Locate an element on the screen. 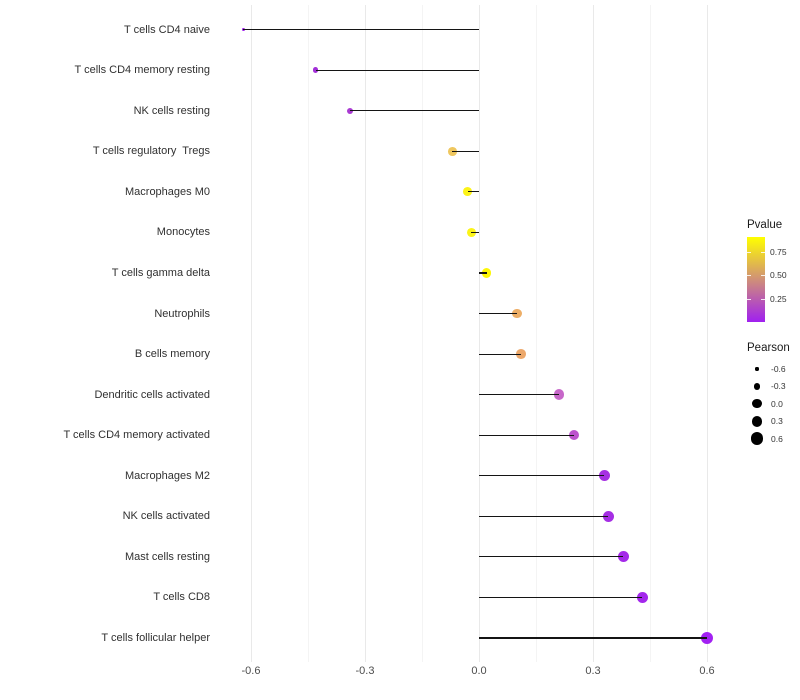  y-axis-label: T cells CD4 memory activated is located at coordinates (136, 435).